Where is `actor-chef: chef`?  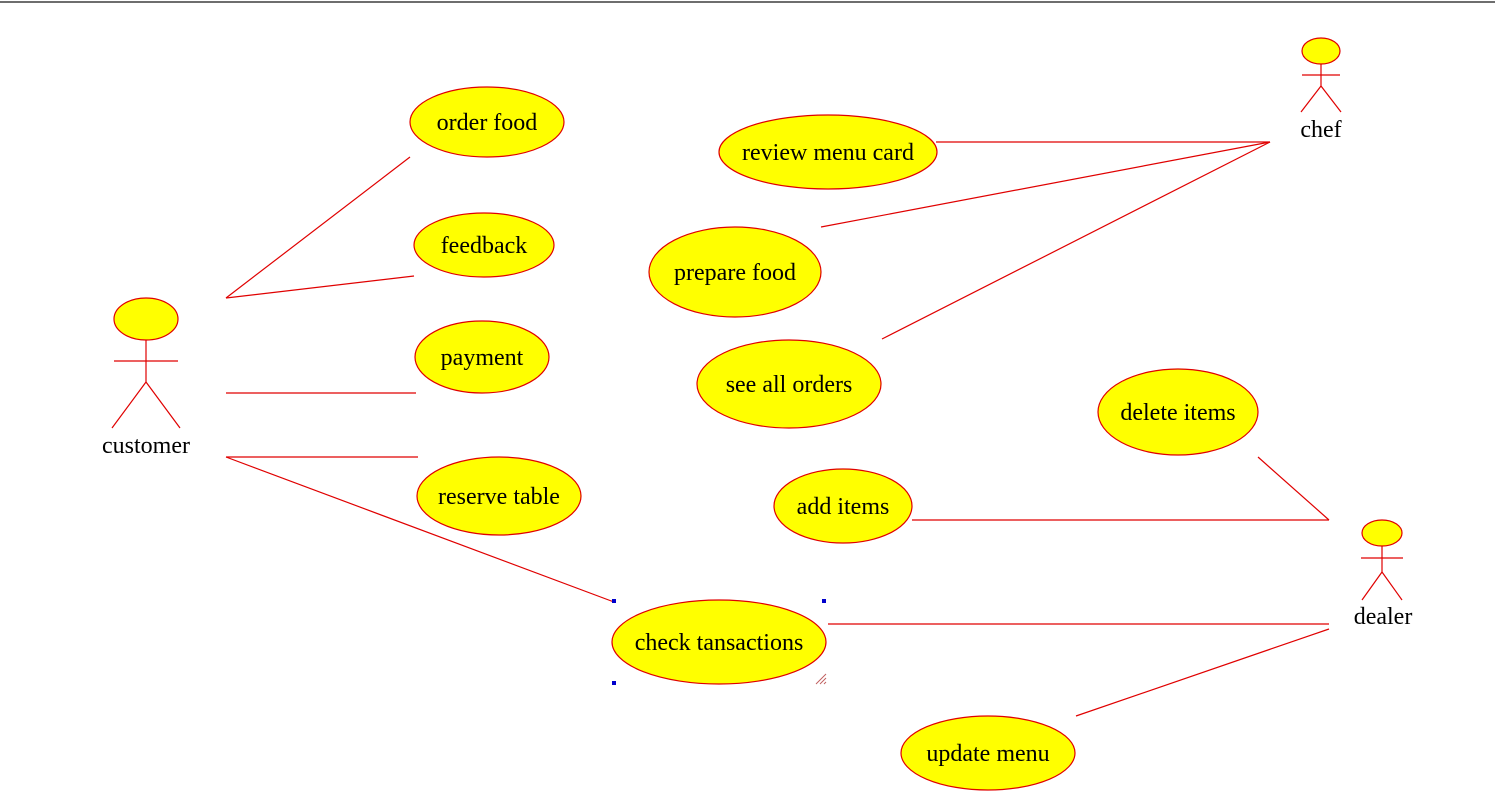
actor-chef: chef is located at coordinates (1321, 90).